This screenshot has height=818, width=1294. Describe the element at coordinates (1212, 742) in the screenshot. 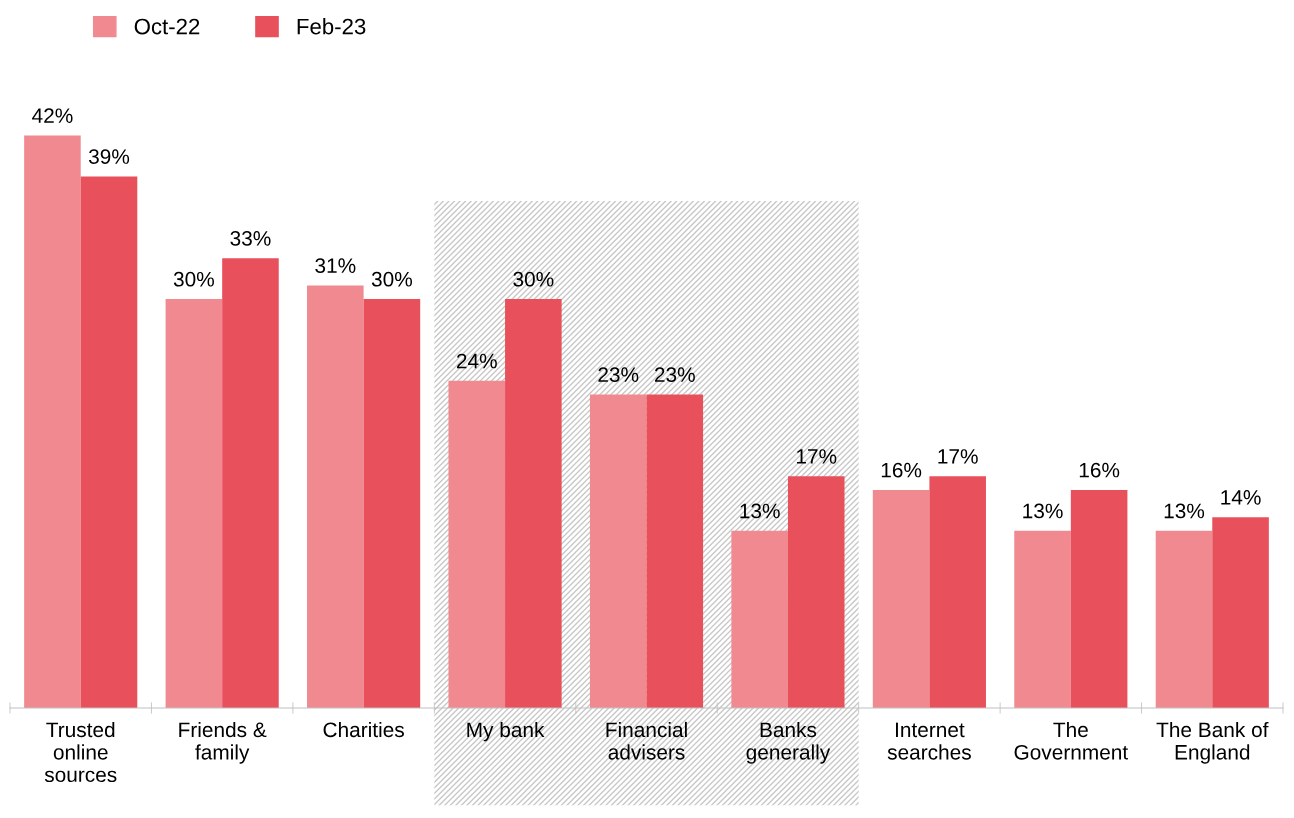

I see `x-tick-label: The Bank of England` at that location.